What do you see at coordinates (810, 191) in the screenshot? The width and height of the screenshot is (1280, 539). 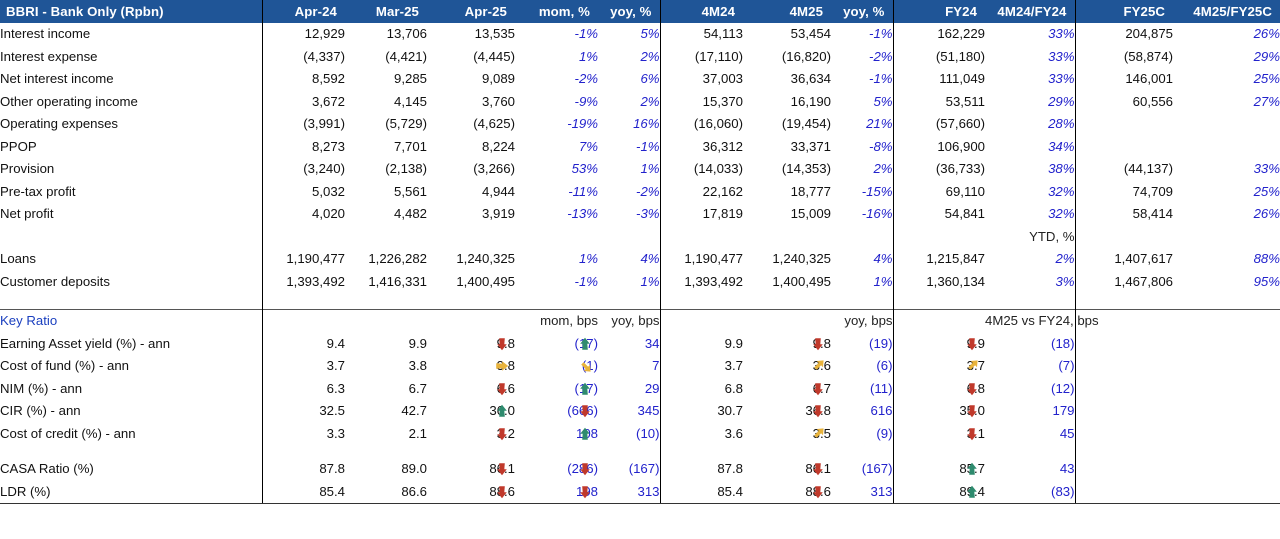 I see `cell-4m25: 18,777` at bounding box center [810, 191].